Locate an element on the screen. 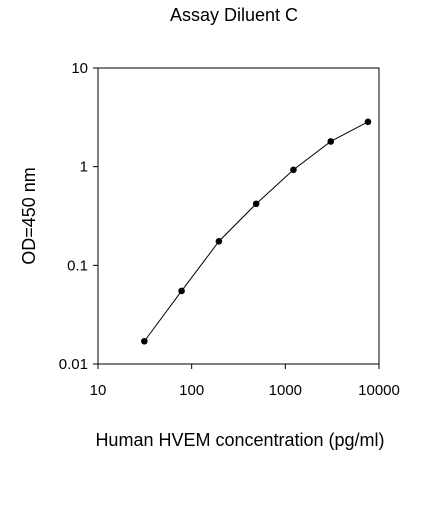 This screenshot has width=435, height=512. x-tick-label: 1000 is located at coordinates (285, 390).